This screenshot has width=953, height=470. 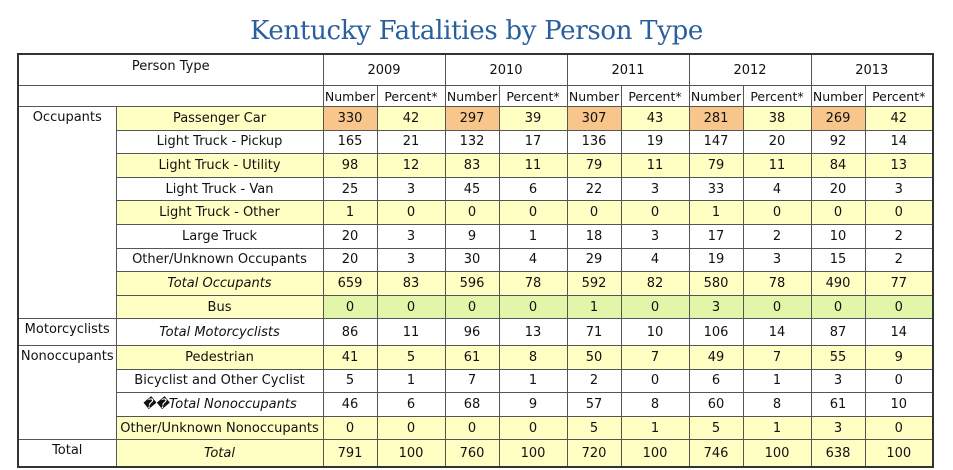 I want to click on number-cell: 96, so click(x=472, y=332).